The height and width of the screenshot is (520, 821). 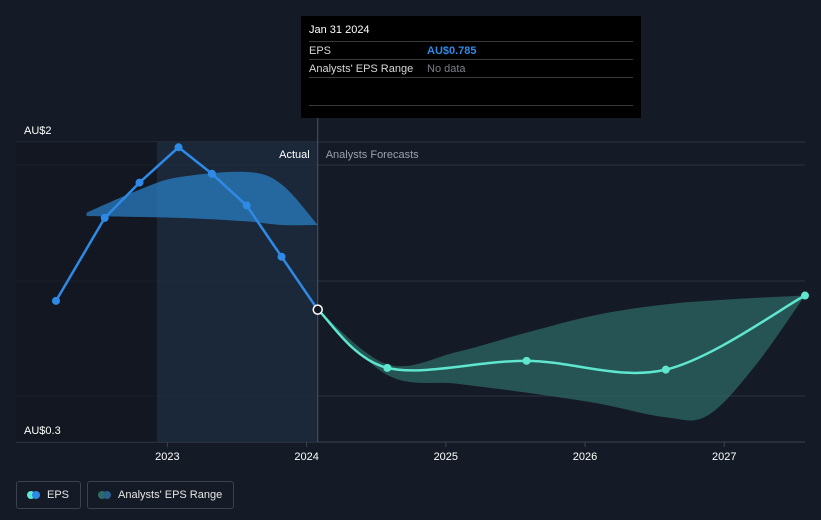 I want to click on x-axis-ticks: 2023 2024 2025 2026 2027, so click(x=445, y=452).